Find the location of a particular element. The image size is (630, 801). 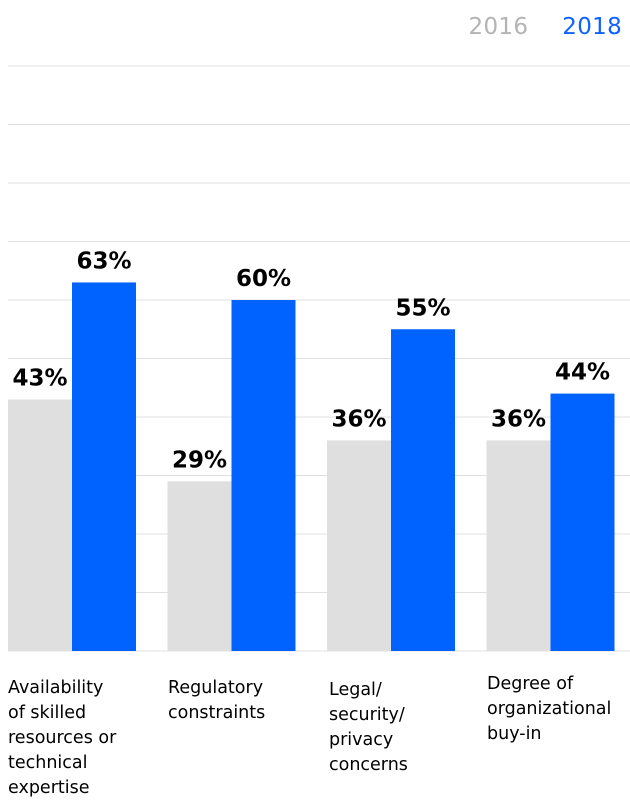

legend: 2016 2018 is located at coordinates (545, 27).